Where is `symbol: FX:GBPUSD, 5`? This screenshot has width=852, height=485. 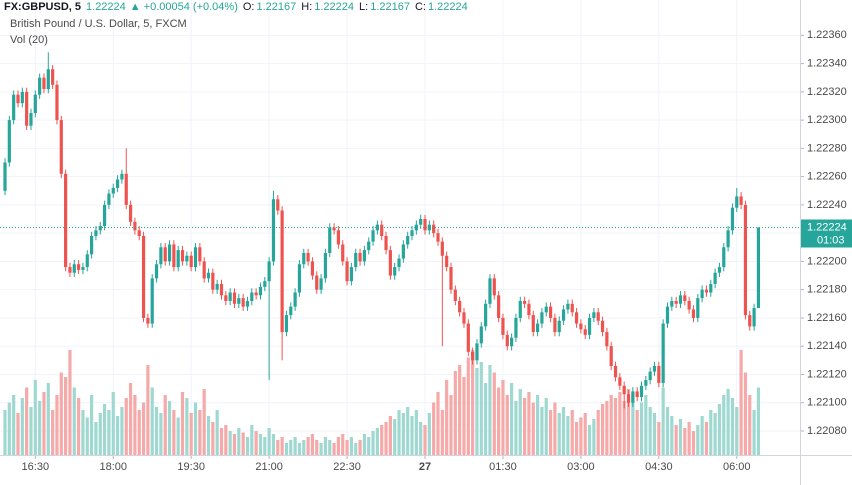 symbol: FX:GBPUSD, 5 is located at coordinates (42, 7).